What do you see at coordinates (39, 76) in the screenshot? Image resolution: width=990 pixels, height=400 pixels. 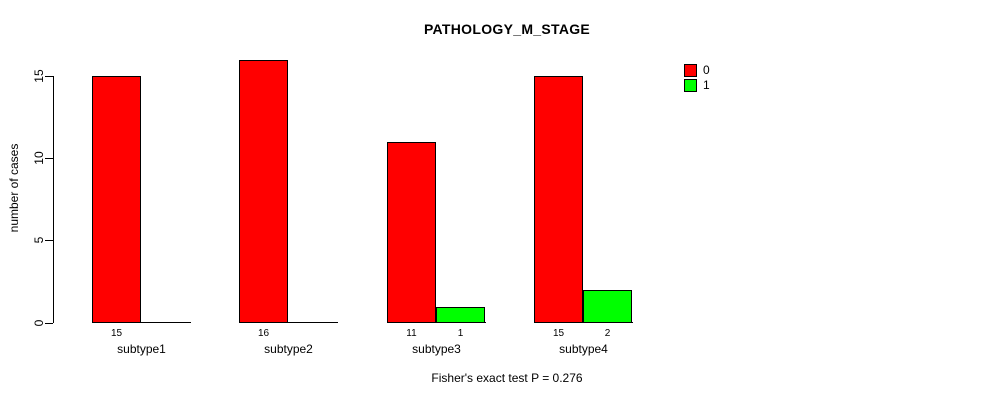 I see `y-tick-label: 15` at bounding box center [39, 76].